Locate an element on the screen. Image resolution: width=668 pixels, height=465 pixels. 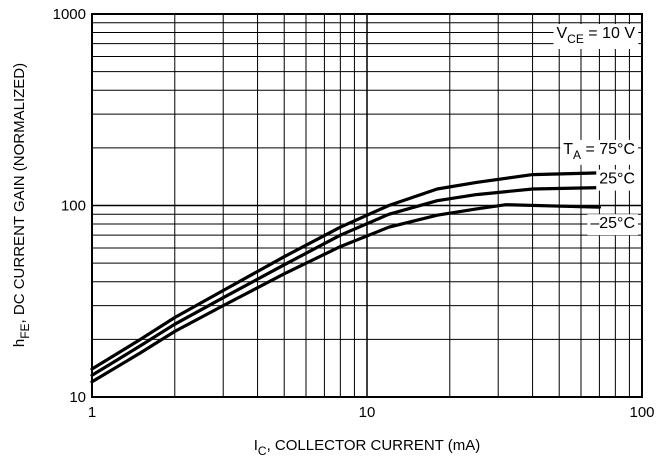
x-axis-title: IC, COLLECTOR CURRENT (mA) is located at coordinates (367, 447).